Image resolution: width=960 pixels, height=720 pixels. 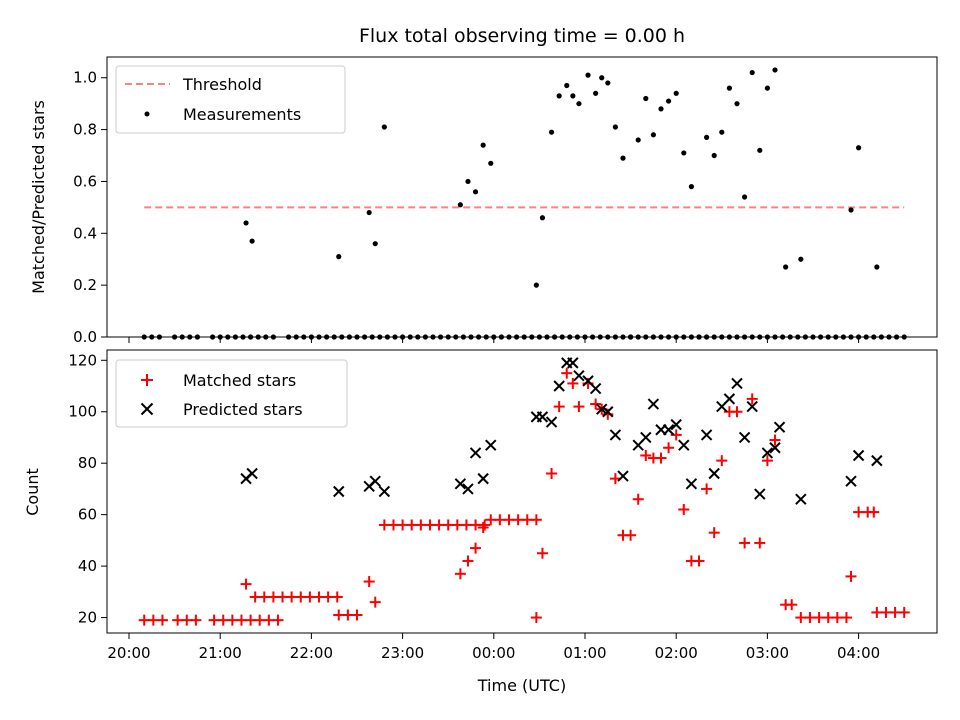 What do you see at coordinates (87, 566) in the screenshot?
I see `bottom-y-tick-label: 40` at bounding box center [87, 566].